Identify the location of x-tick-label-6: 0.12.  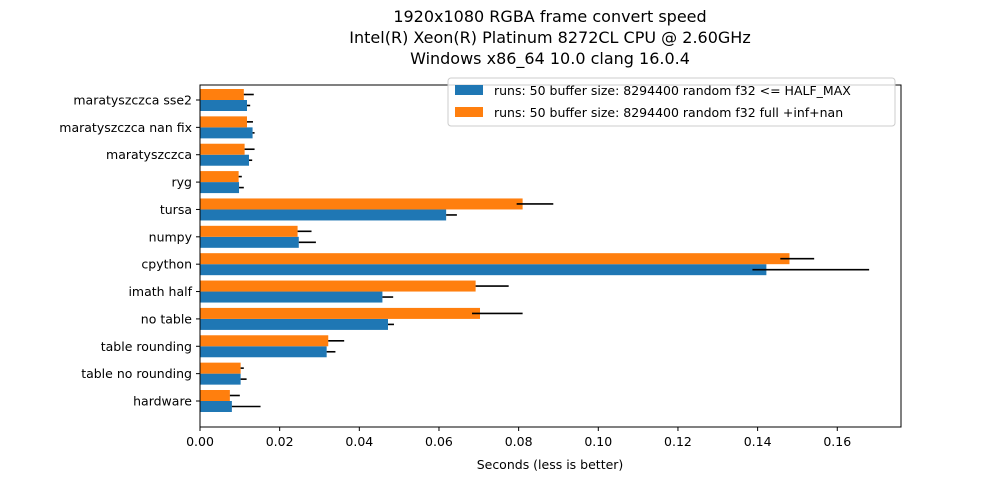
(678, 441).